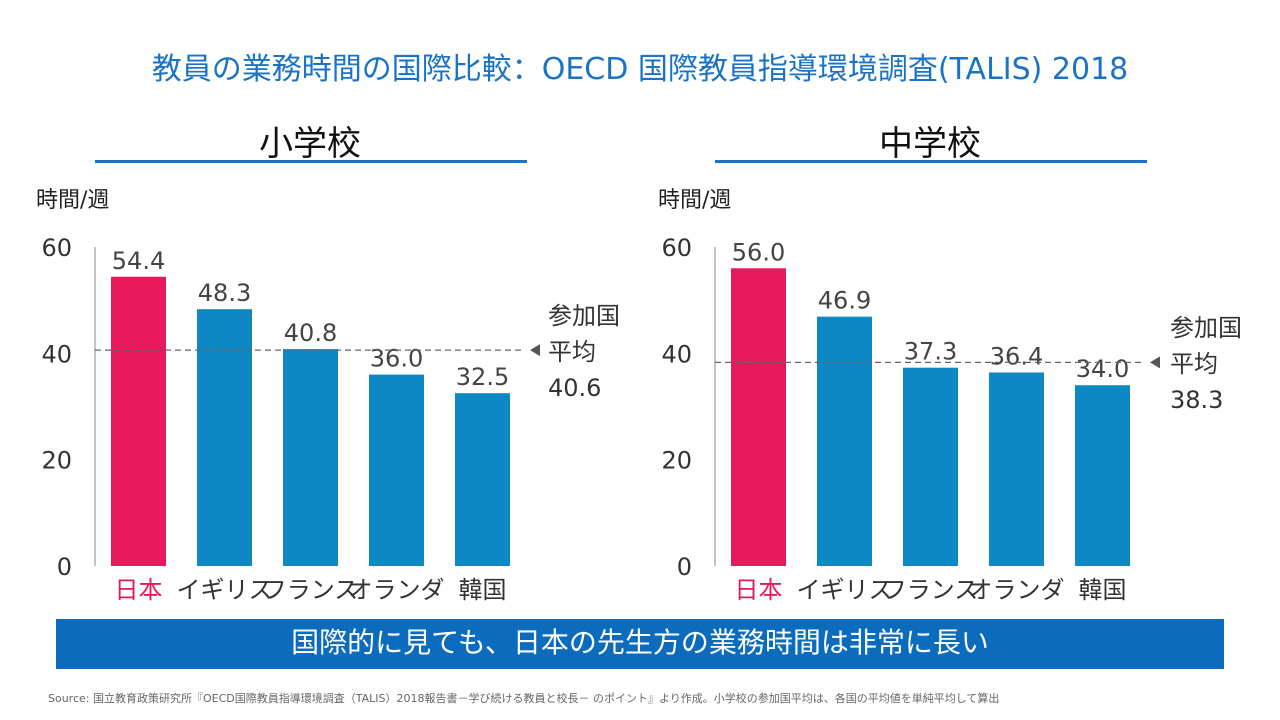 Image resolution: width=1280 pixels, height=720 pixels. I want to click on data-label: 36.0, so click(396, 359).